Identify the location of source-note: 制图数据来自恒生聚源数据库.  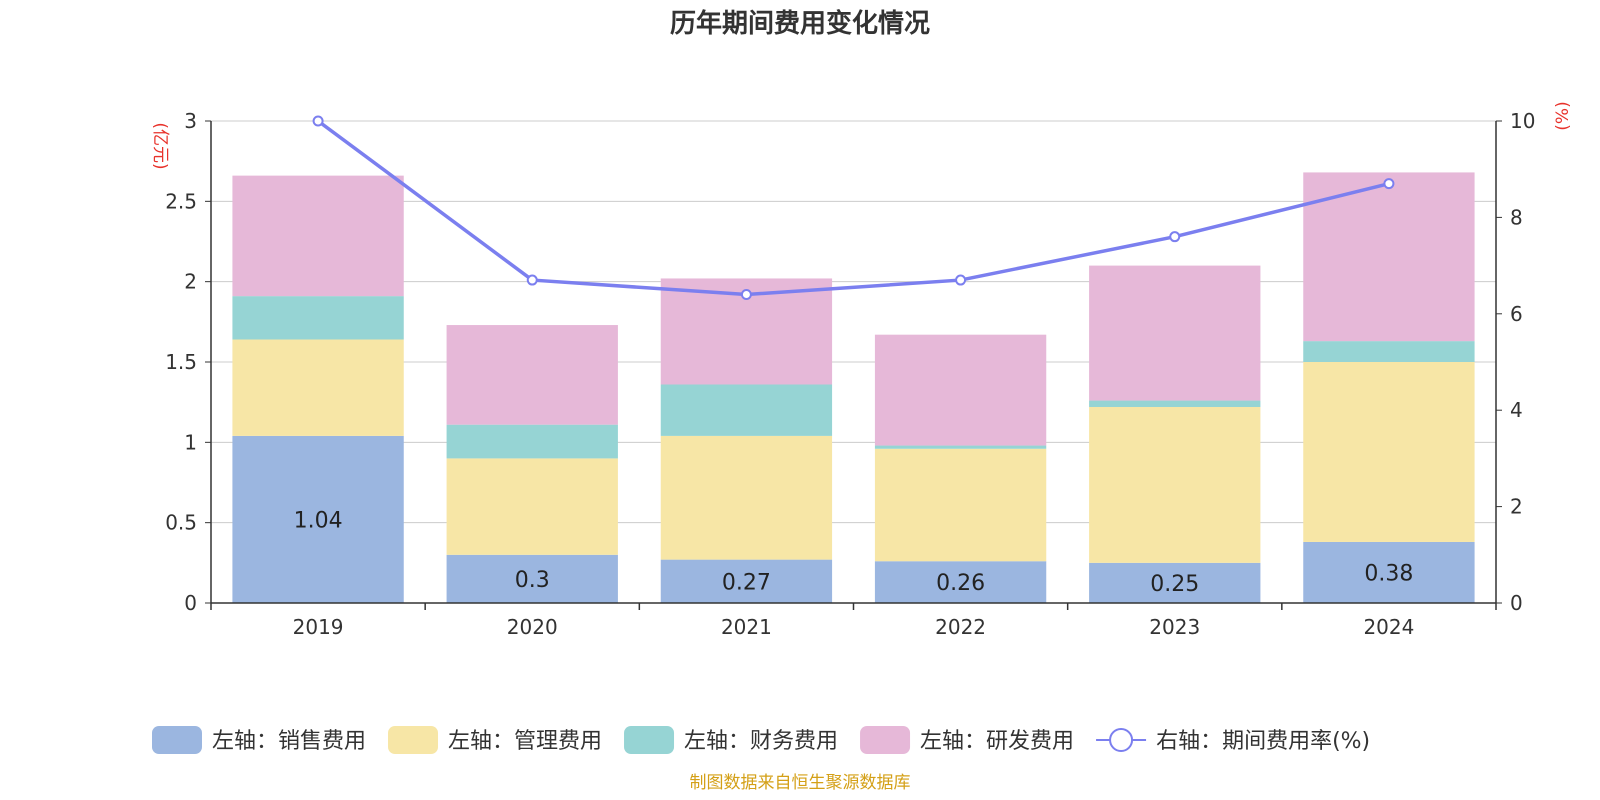
(800, 783).